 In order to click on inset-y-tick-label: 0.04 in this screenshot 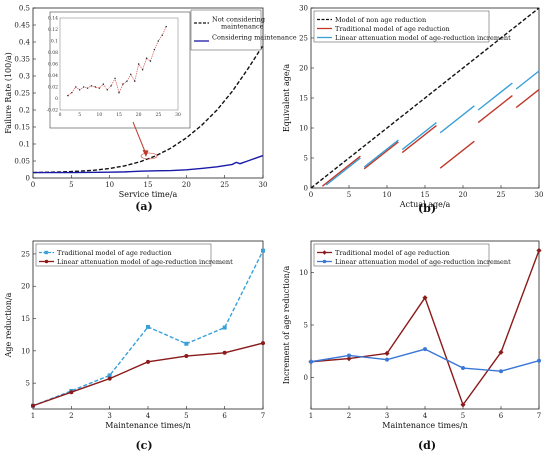, I will do `click(53, 76)`.